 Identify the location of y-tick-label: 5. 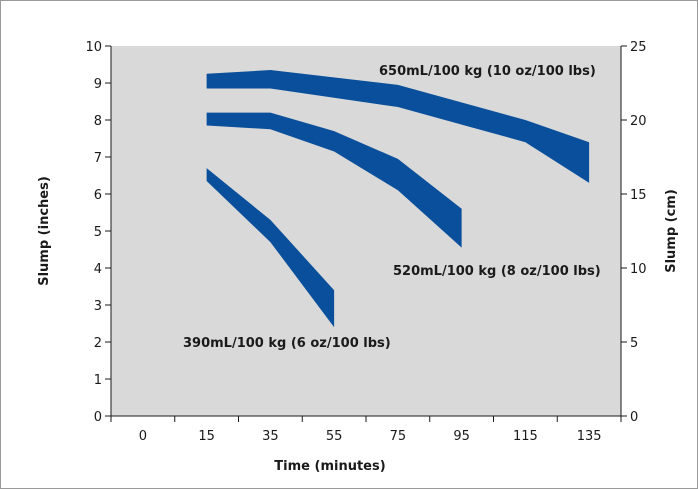
(98, 232).